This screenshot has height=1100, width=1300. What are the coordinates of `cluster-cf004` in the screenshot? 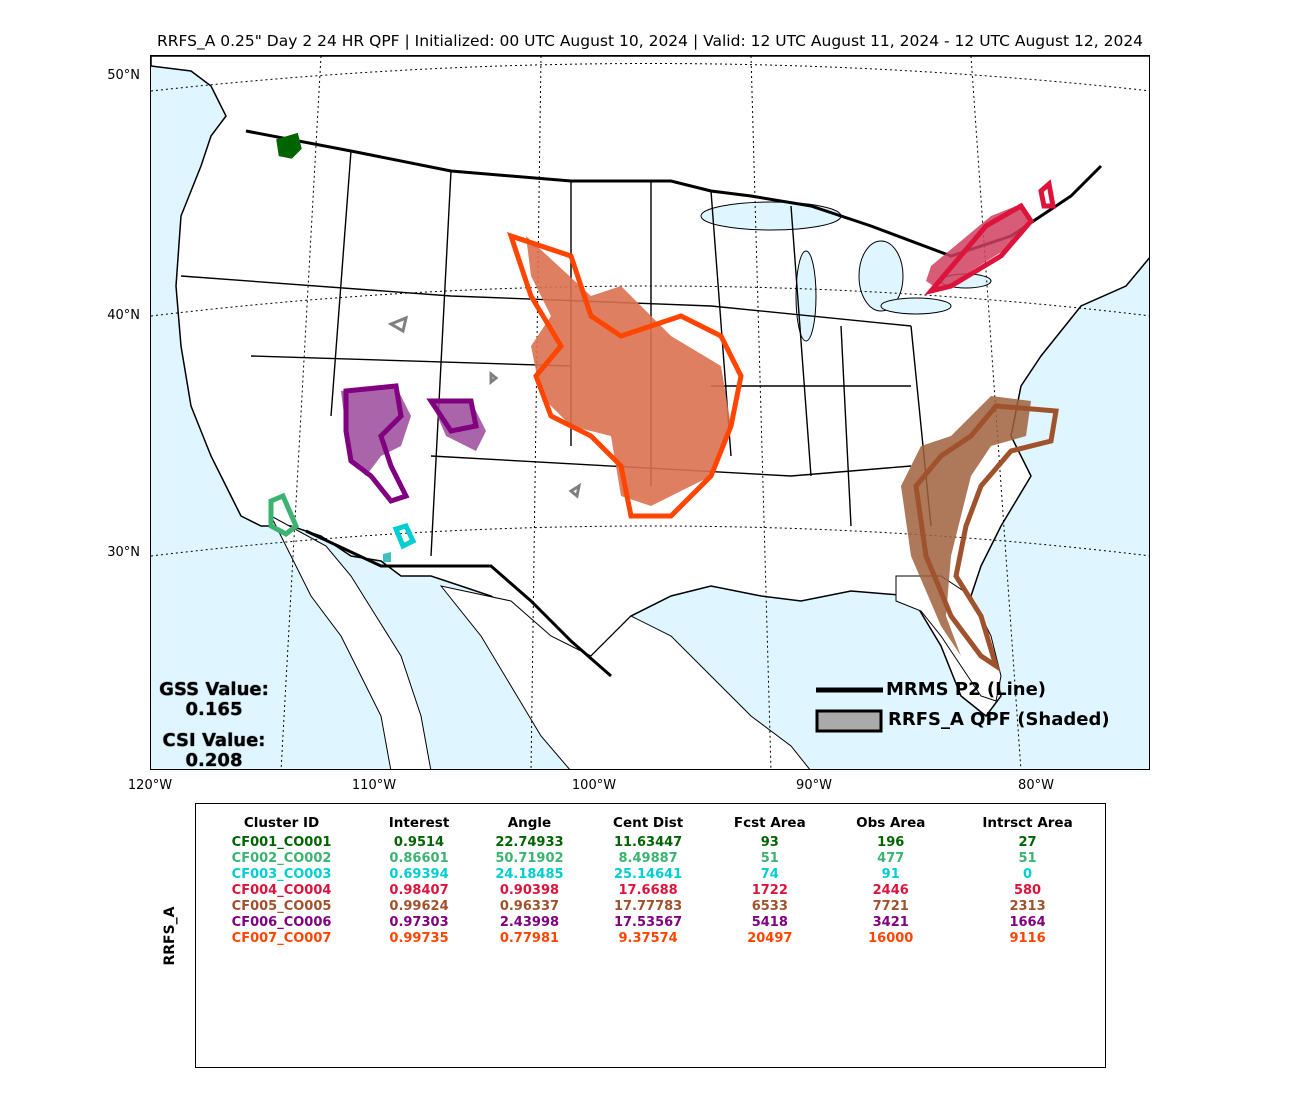 It's located at (990, 237).